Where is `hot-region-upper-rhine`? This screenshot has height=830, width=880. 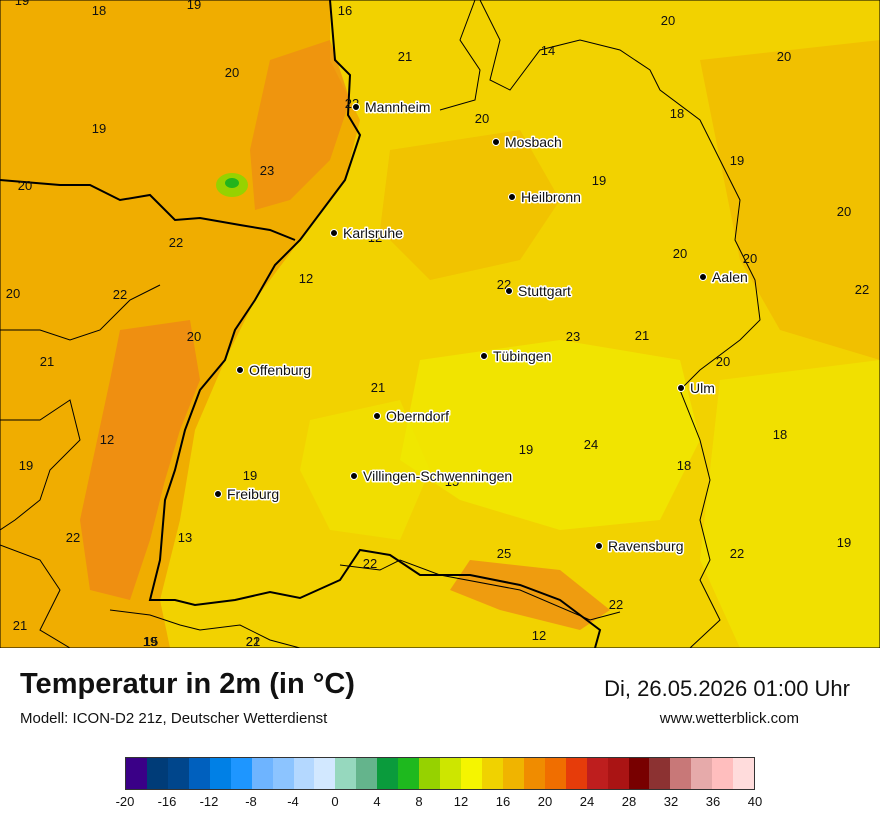 hot-region-upper-rhine is located at coordinates (140, 460).